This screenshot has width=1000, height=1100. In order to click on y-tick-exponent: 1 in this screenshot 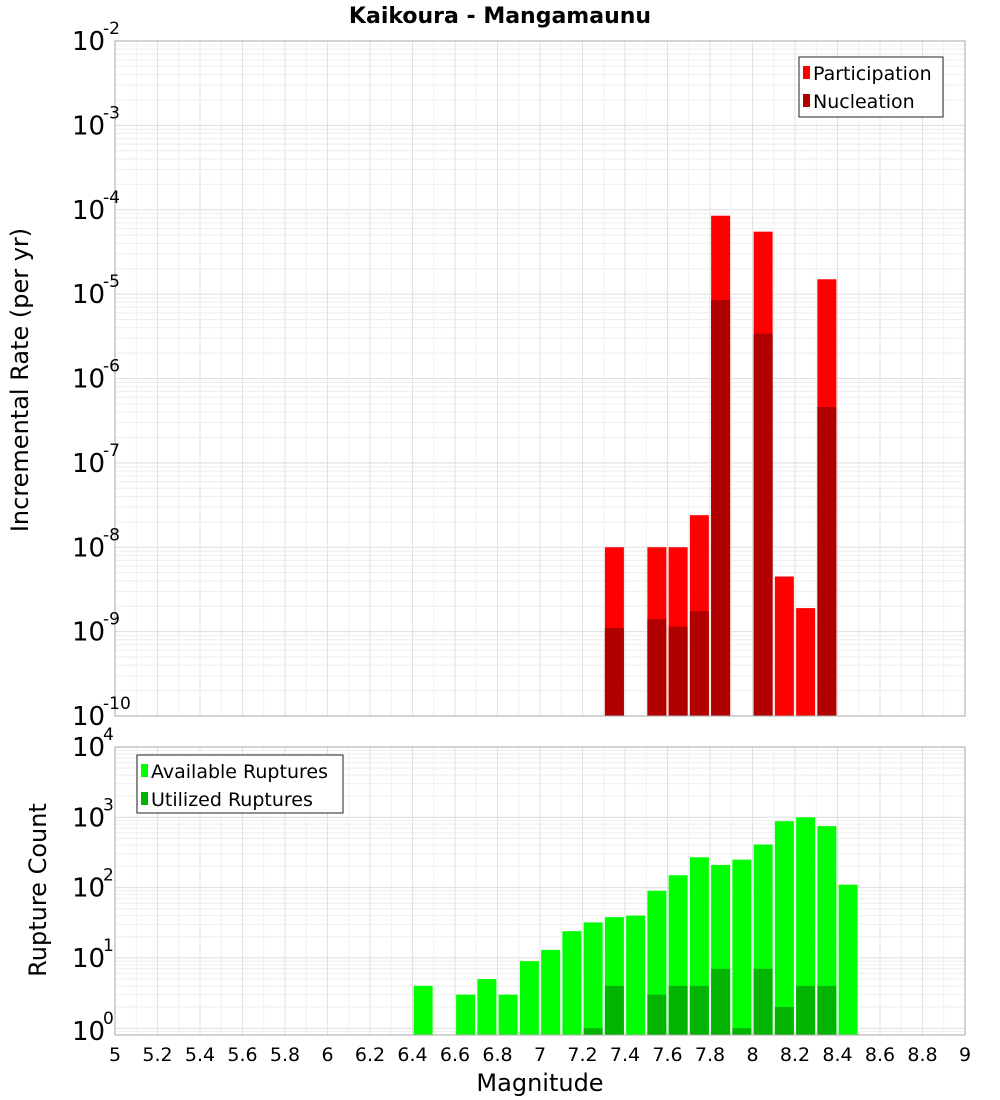, I will do `click(108, 946)`.